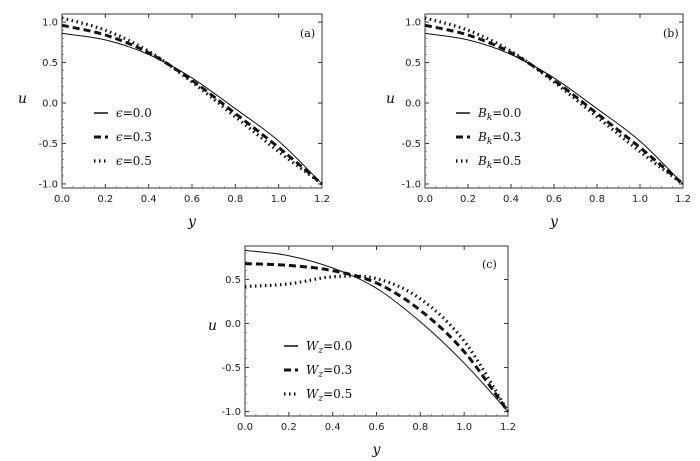 The width and height of the screenshot is (700, 461). What do you see at coordinates (329, 371) in the screenshot?
I see `legend-label: Wz=0.3` at bounding box center [329, 371].